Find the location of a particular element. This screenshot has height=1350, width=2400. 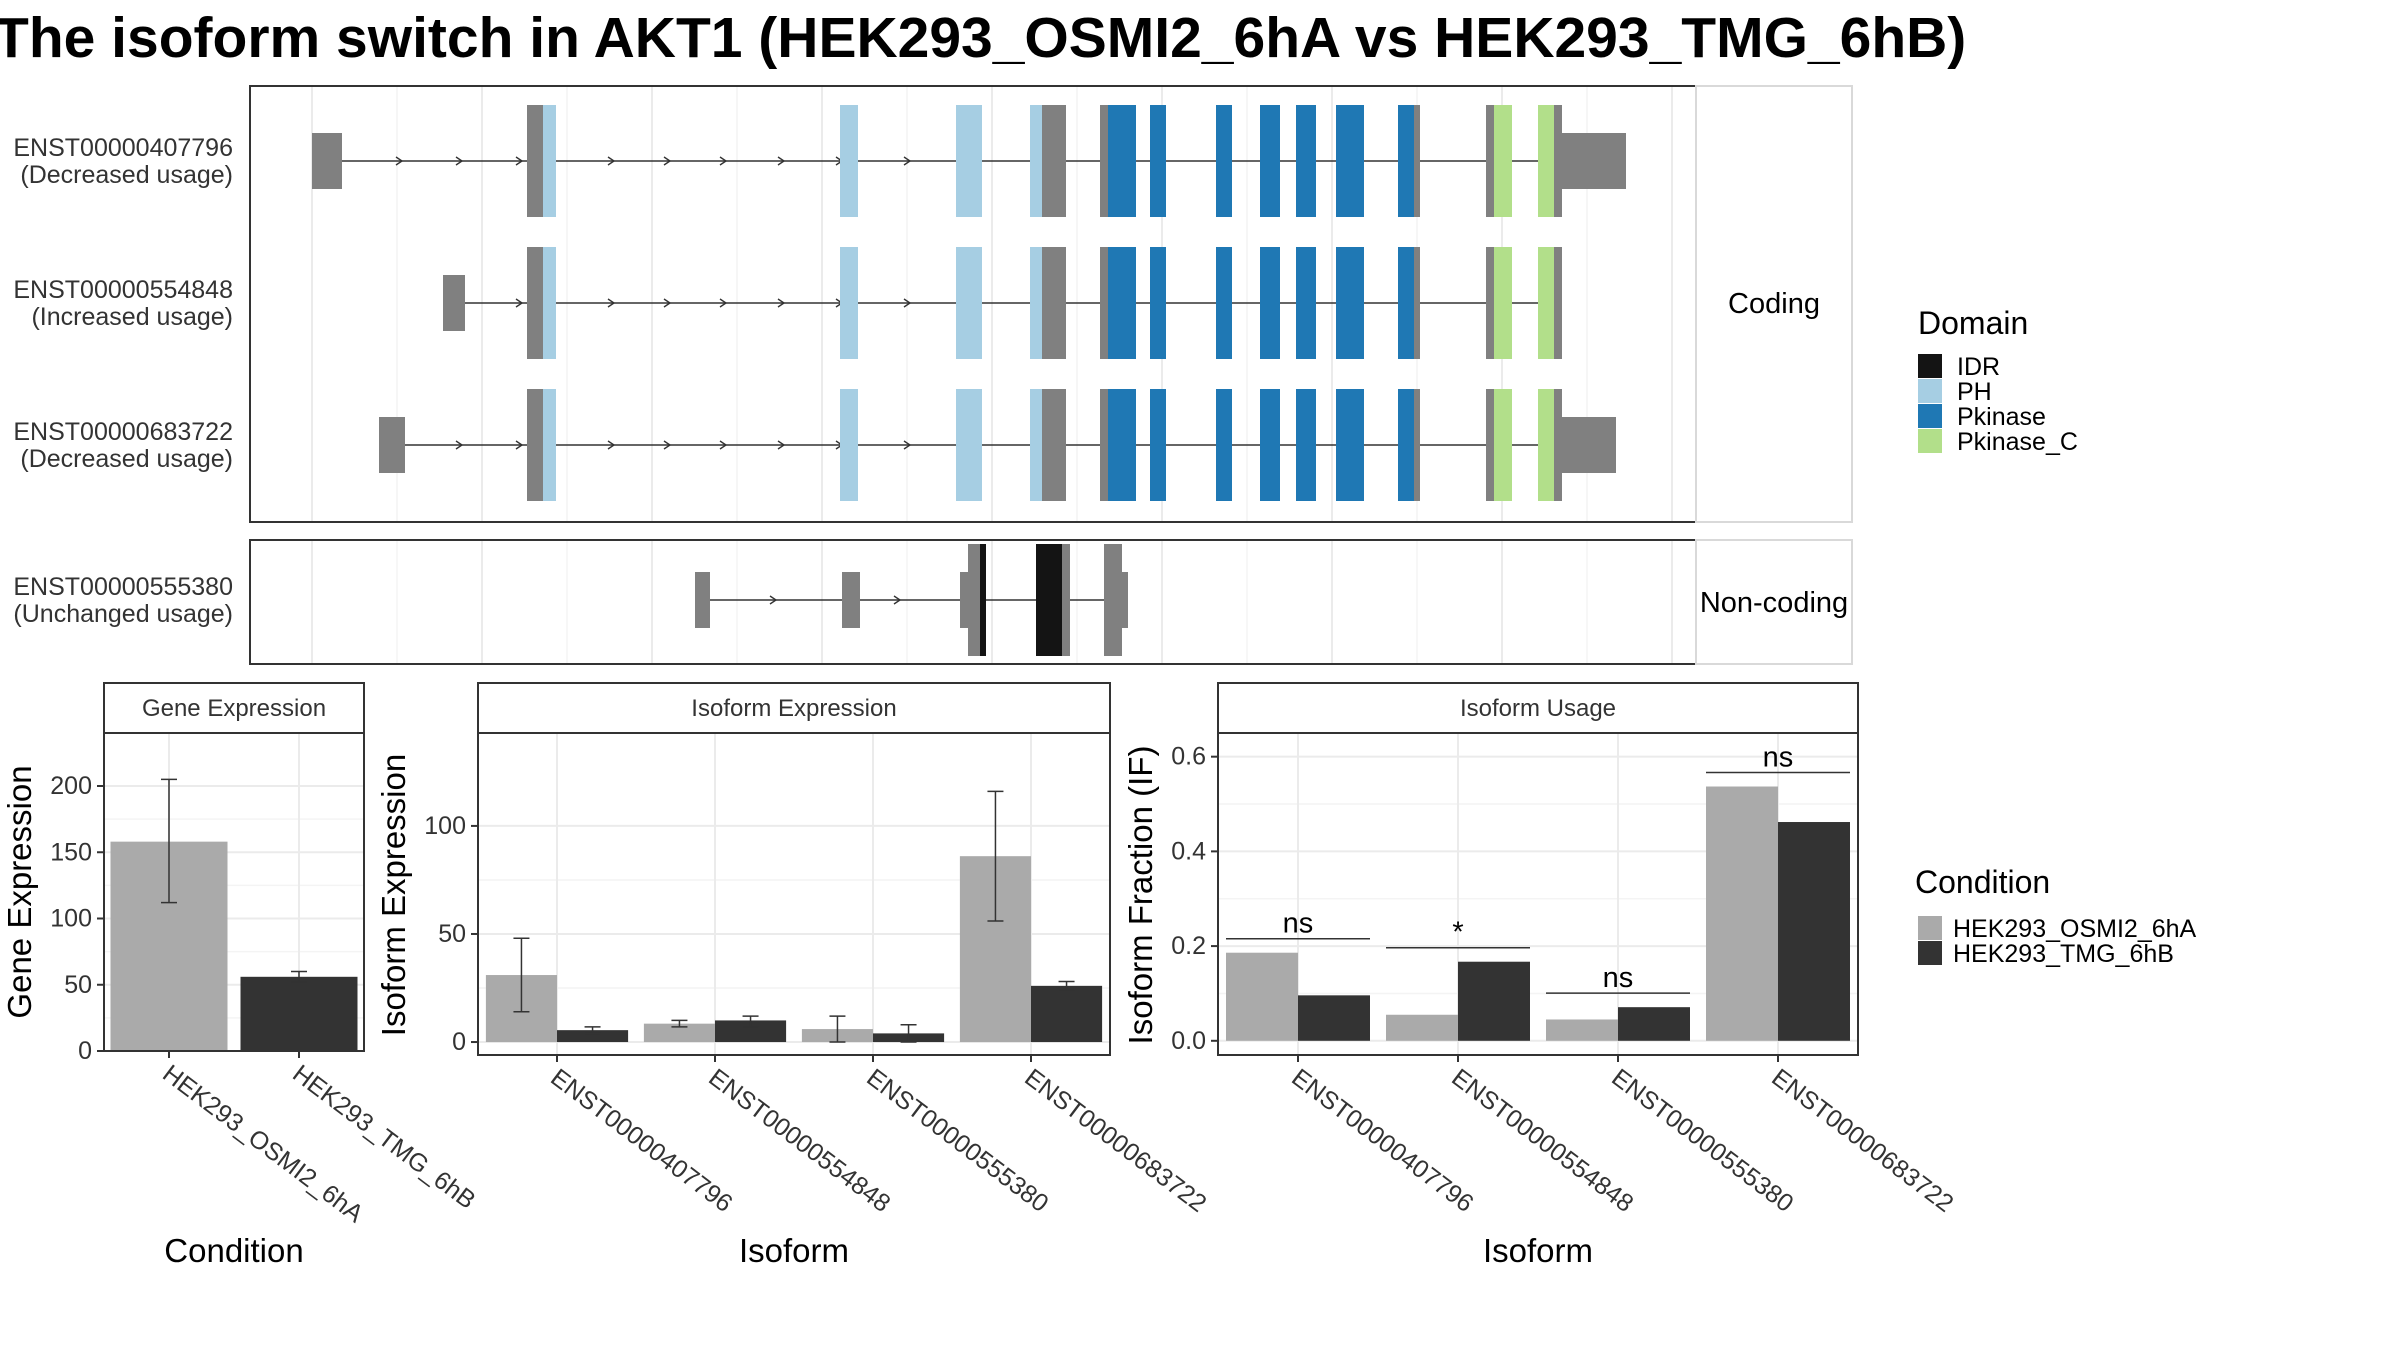

isoform-expression-strip is located at coordinates (794, 708).